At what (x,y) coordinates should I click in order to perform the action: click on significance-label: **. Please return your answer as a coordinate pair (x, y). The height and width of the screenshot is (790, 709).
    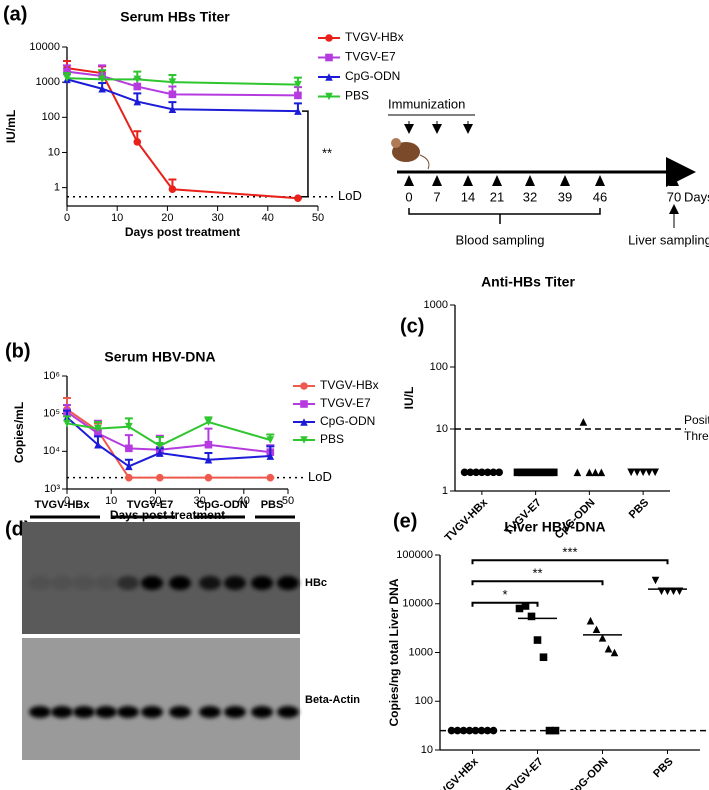
    Looking at the image, I should click on (537, 573).